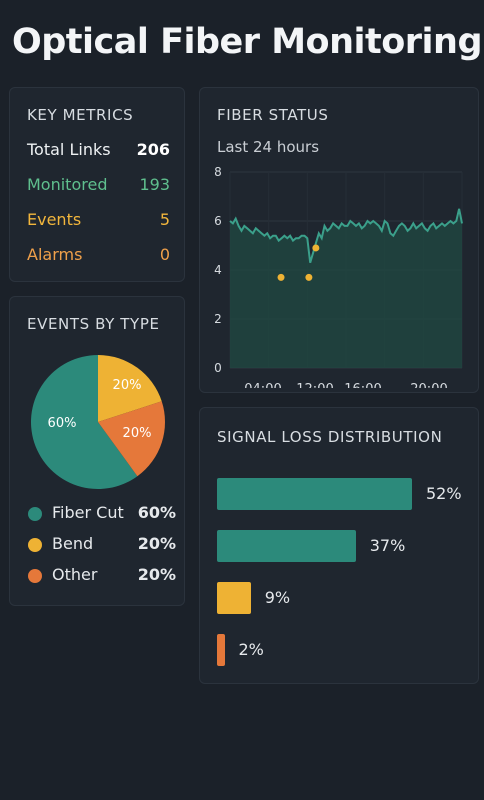 The height and width of the screenshot is (800, 484). I want to click on x-tick-label: 20:00, so click(428, 385).